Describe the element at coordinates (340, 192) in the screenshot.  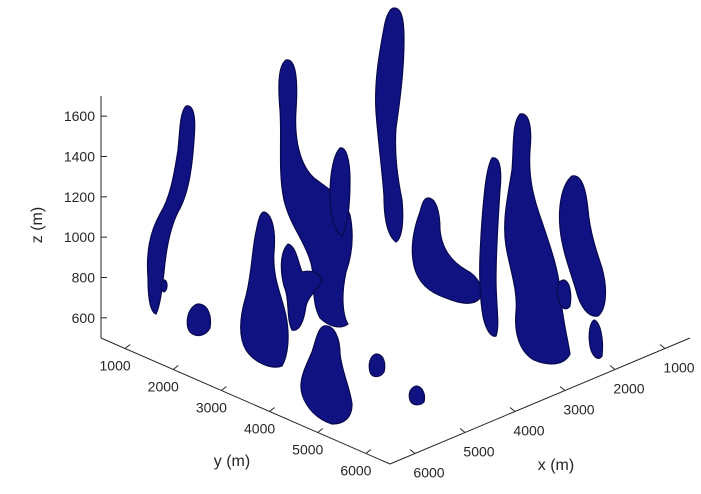
I see `plume-2-top` at that location.